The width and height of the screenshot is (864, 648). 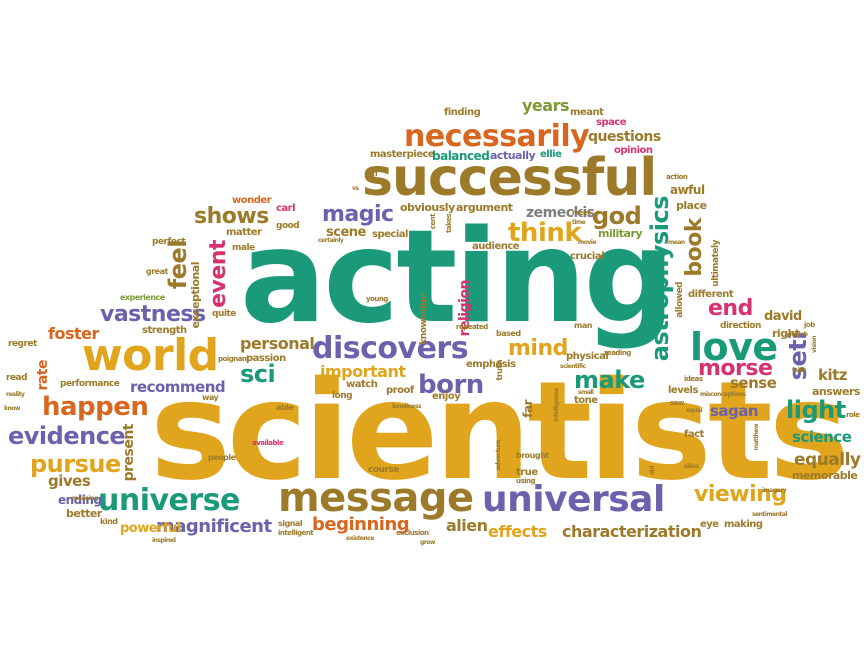 I want to click on word-successful: successful, so click(x=509, y=178).